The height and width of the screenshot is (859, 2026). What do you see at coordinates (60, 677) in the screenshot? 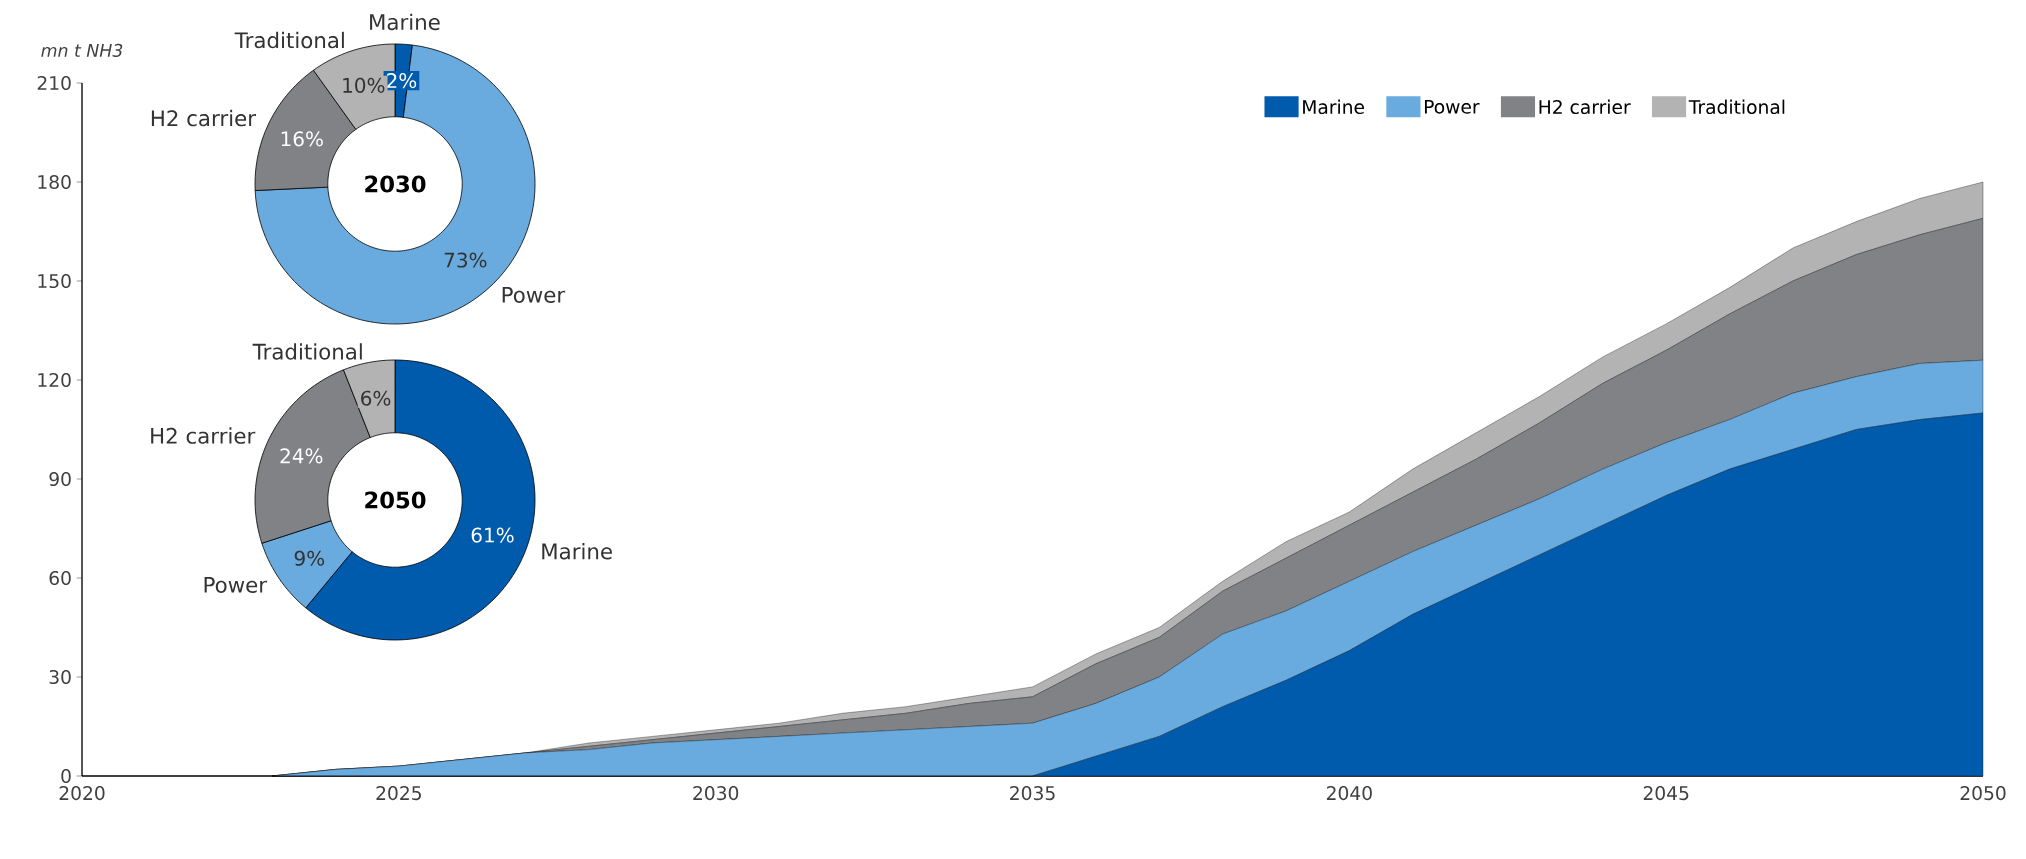
I see `y-tick-label: 30` at bounding box center [60, 677].